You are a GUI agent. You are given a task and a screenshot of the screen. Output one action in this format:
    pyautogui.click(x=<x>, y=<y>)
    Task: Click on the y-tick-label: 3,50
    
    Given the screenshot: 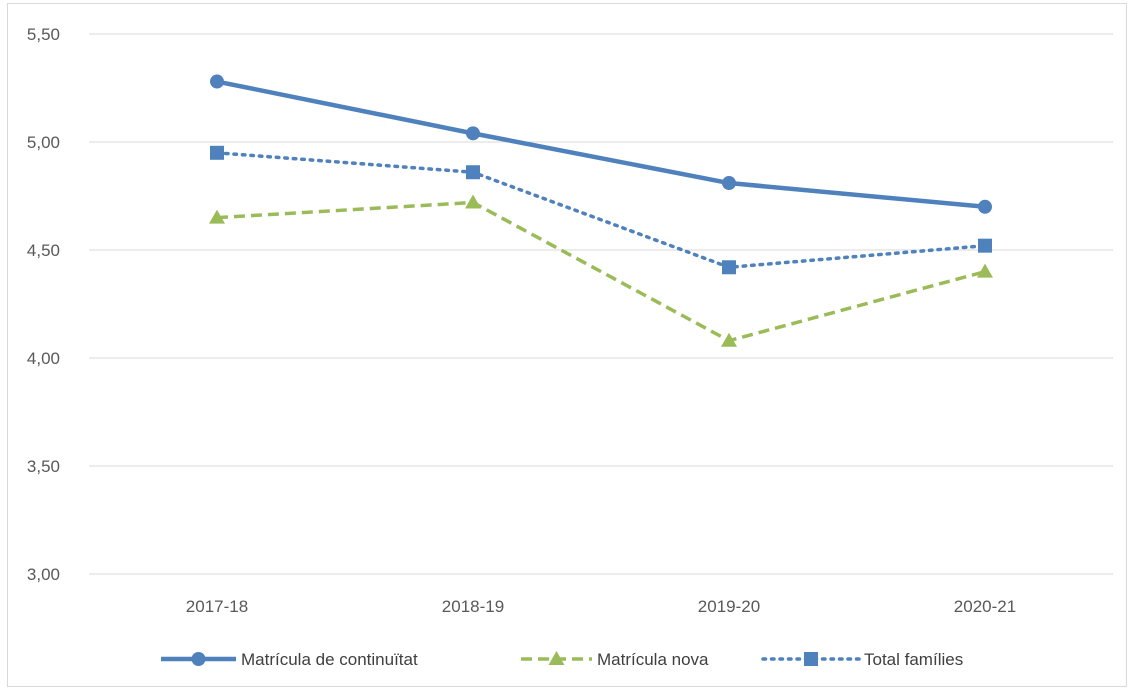 What is the action you would take?
    pyautogui.click(x=43, y=466)
    